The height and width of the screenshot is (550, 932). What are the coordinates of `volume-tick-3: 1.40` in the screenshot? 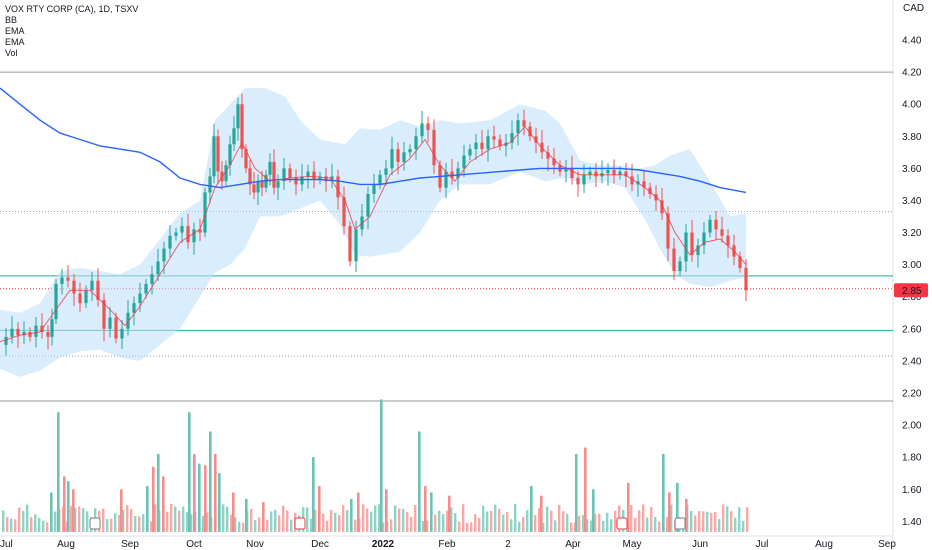 It's located at (912, 522).